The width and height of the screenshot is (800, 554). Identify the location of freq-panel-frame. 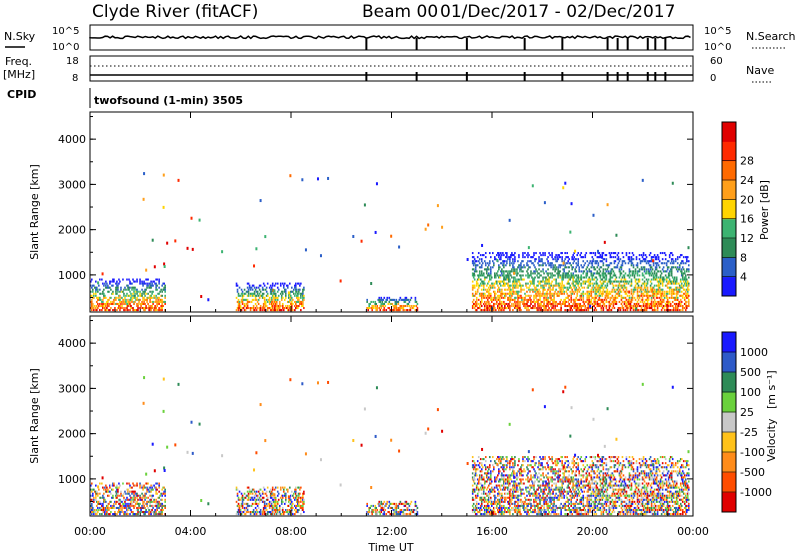
(391, 68).